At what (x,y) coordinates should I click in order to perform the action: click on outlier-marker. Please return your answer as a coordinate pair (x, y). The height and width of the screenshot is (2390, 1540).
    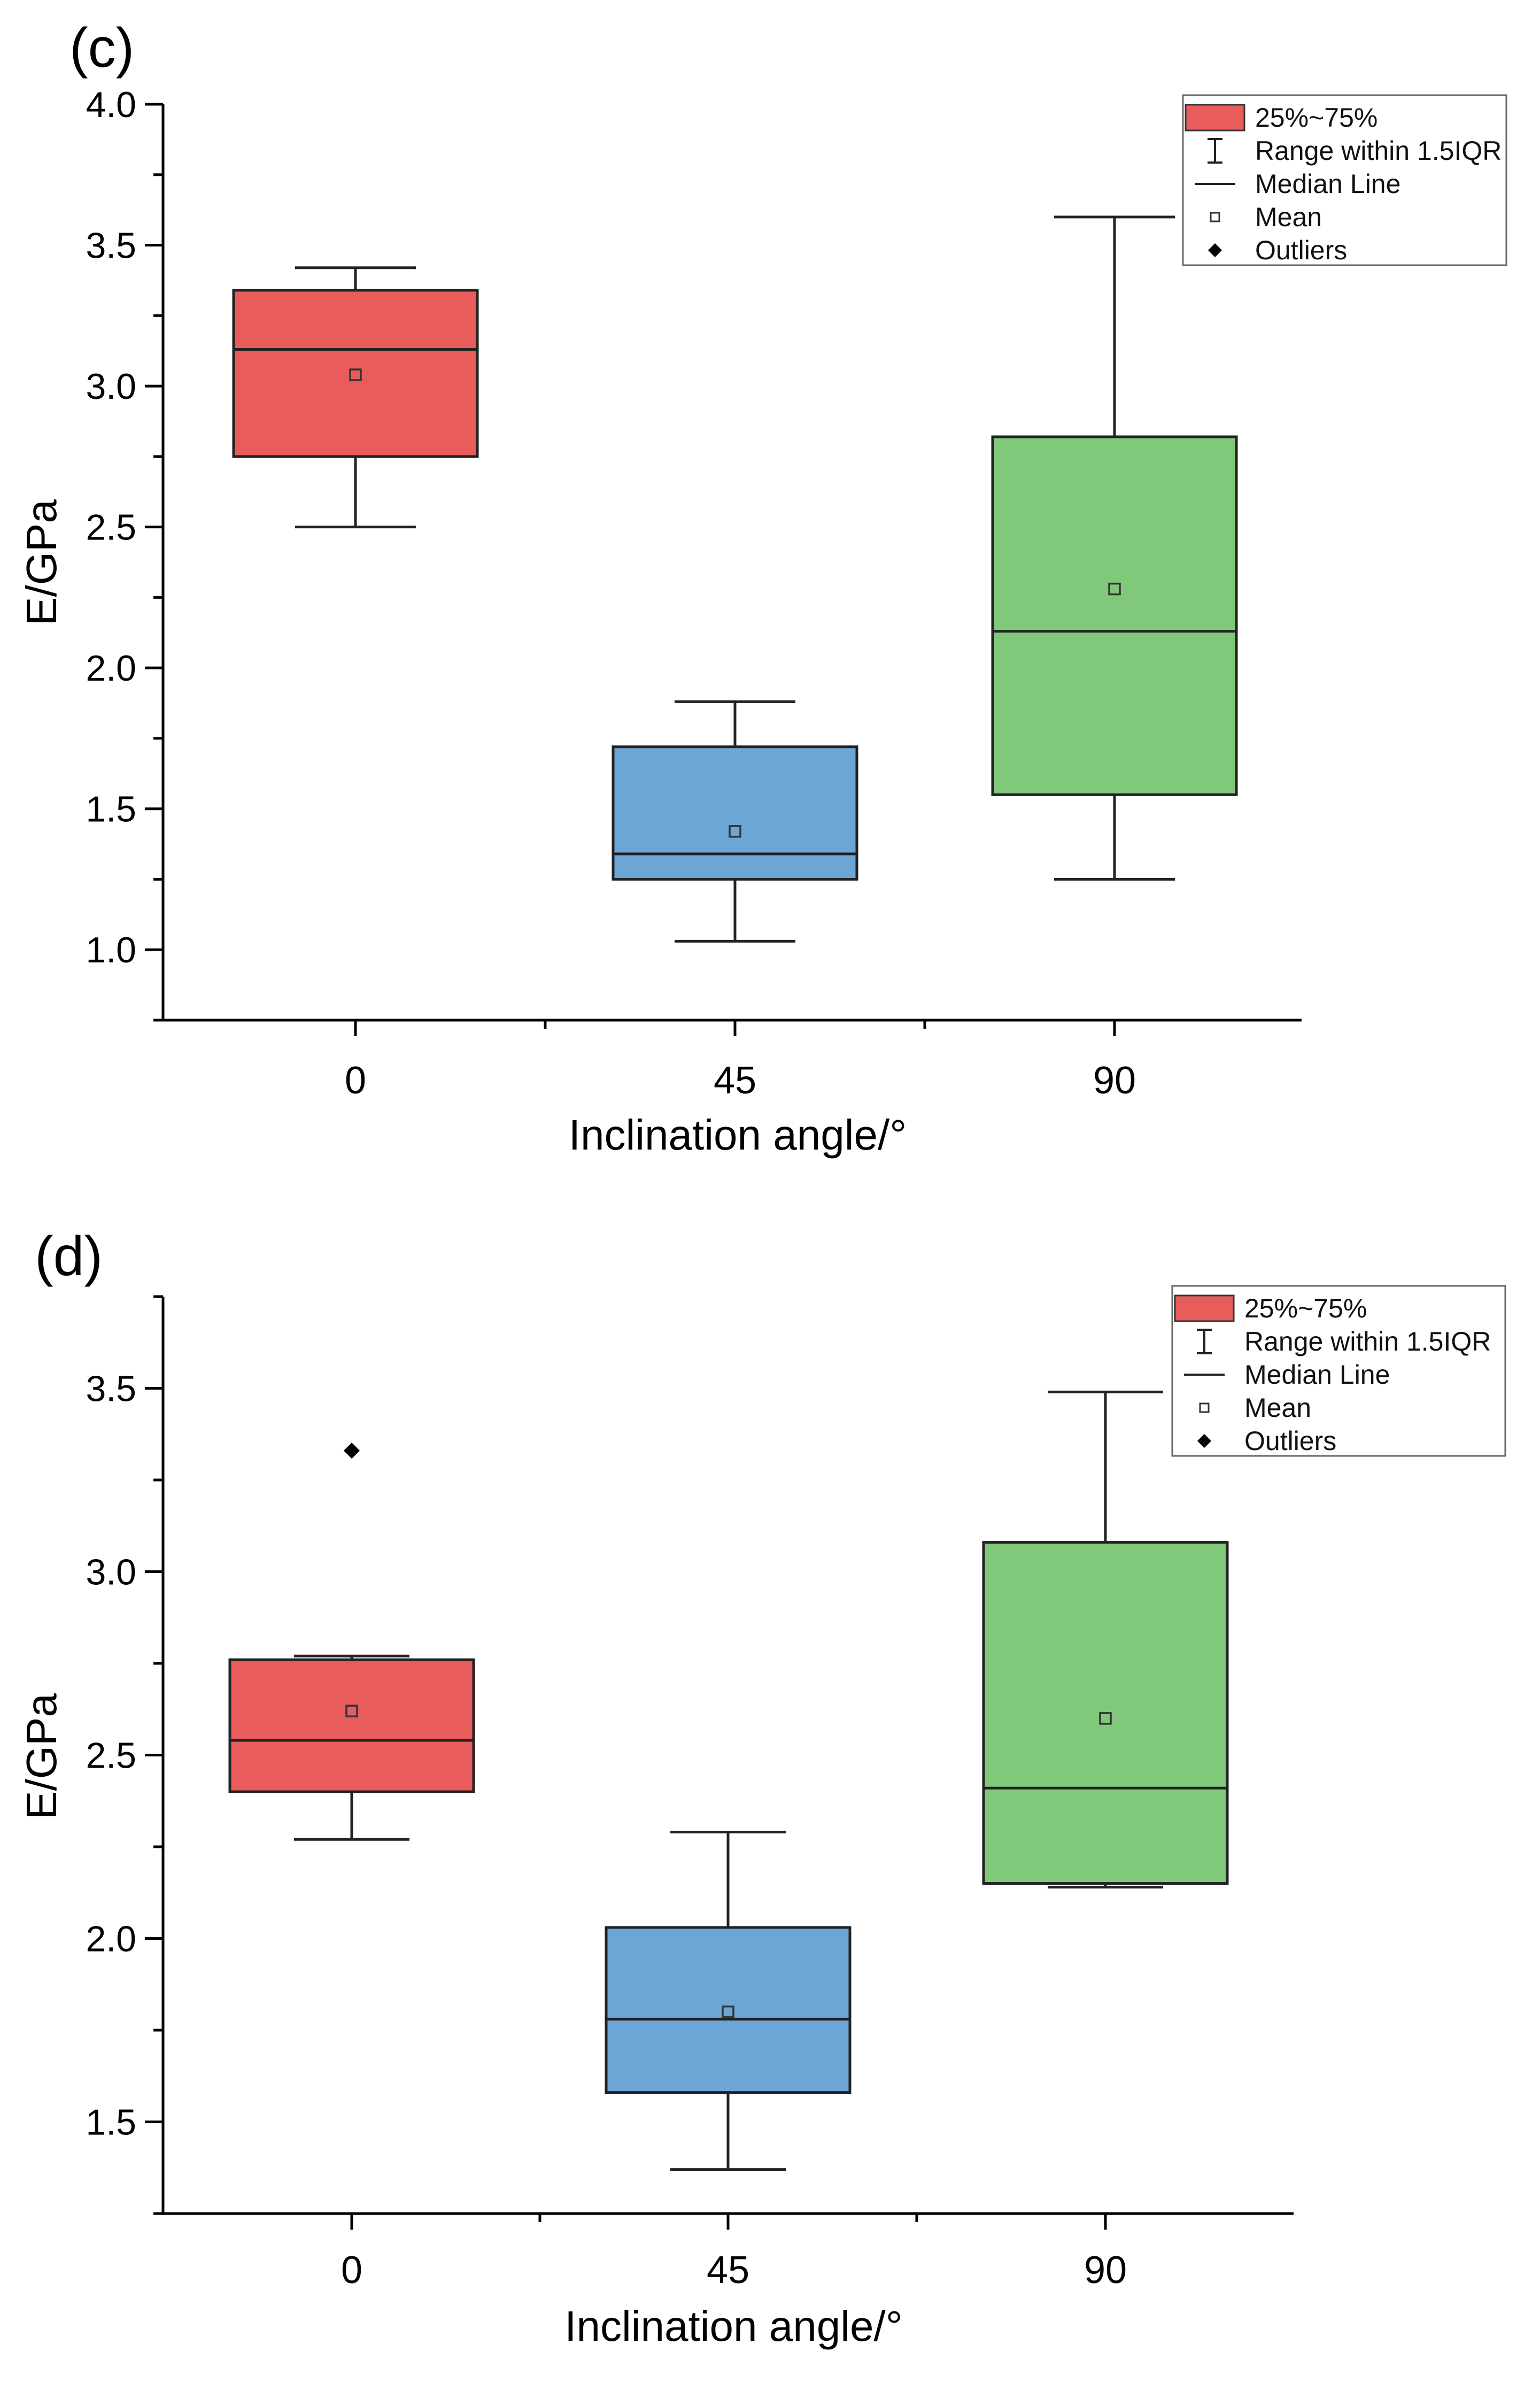
    Looking at the image, I should click on (352, 1451).